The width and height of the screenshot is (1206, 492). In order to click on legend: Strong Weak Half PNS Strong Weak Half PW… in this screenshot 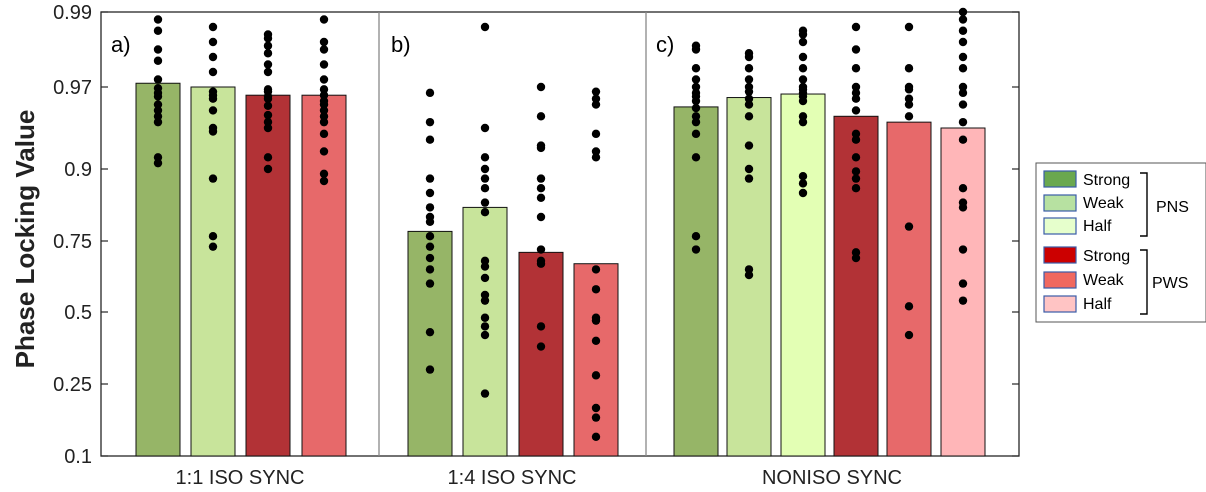, I will do `click(1120, 242)`.